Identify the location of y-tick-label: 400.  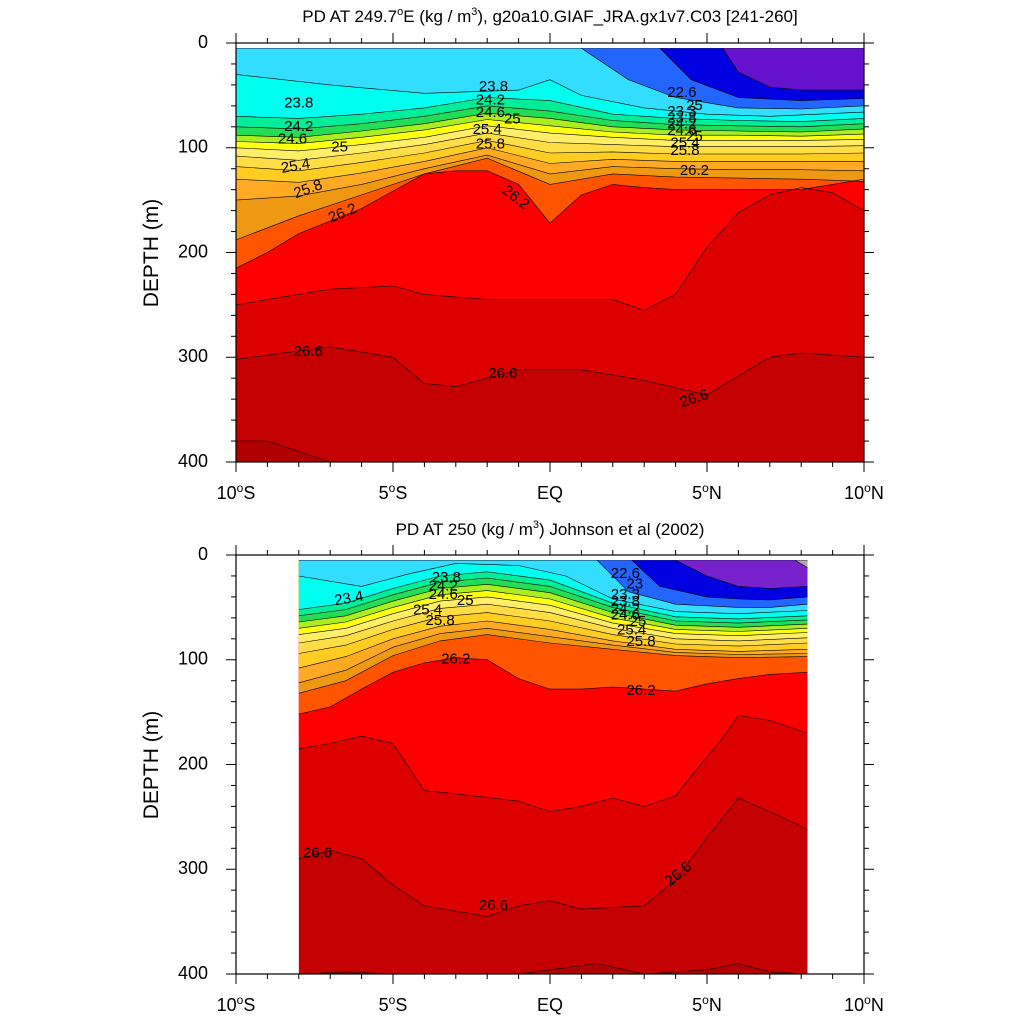
(193, 461).